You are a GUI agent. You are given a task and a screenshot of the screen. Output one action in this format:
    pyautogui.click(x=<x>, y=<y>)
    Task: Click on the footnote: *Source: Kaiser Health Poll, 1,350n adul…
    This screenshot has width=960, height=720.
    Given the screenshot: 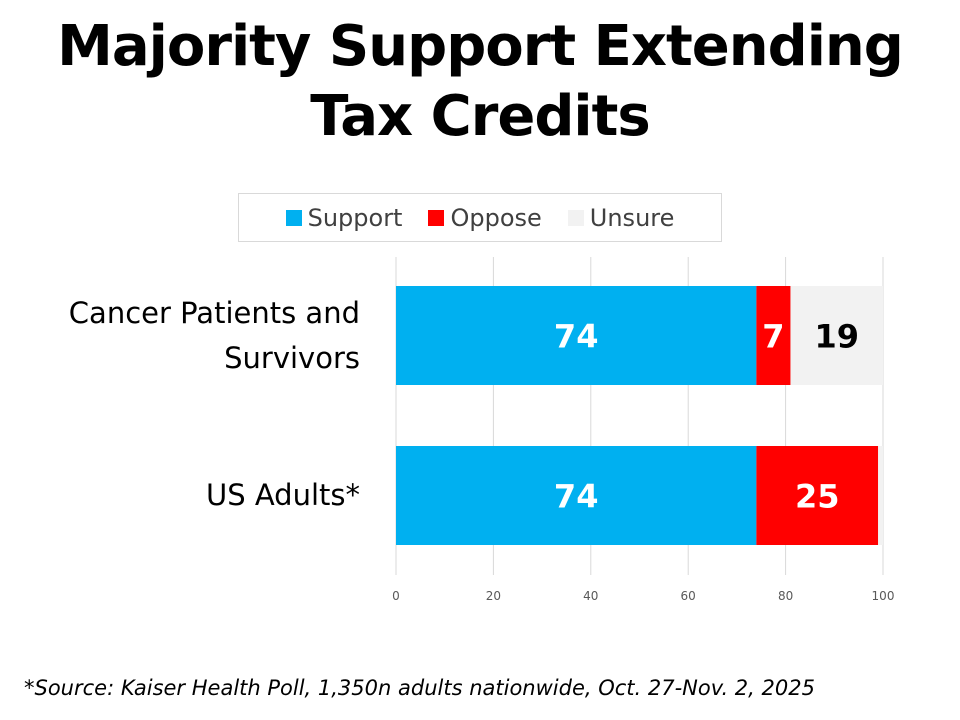 What is the action you would take?
    pyautogui.click(x=419, y=688)
    